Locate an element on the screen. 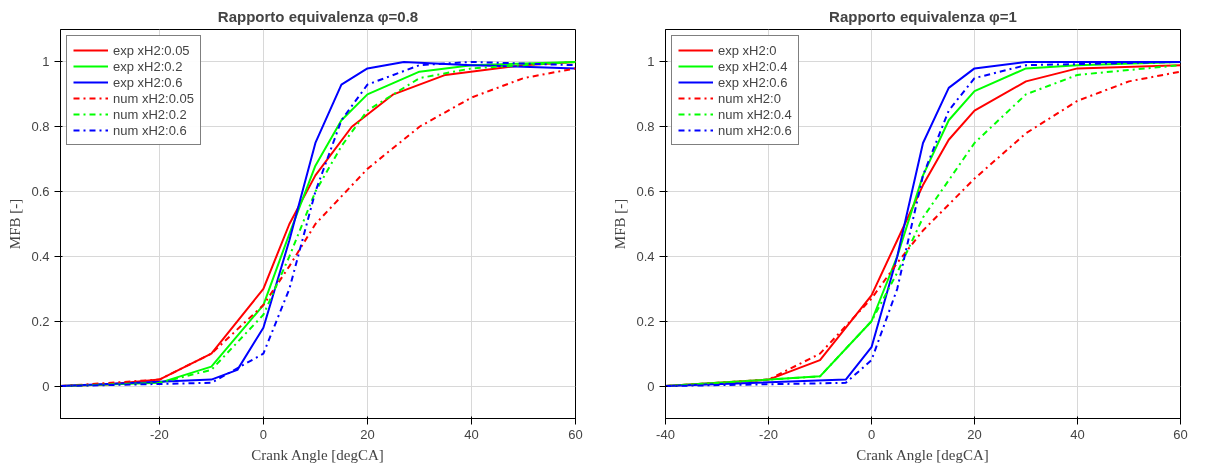  legend-label: exp xH2:0.05 is located at coordinates (151, 50).